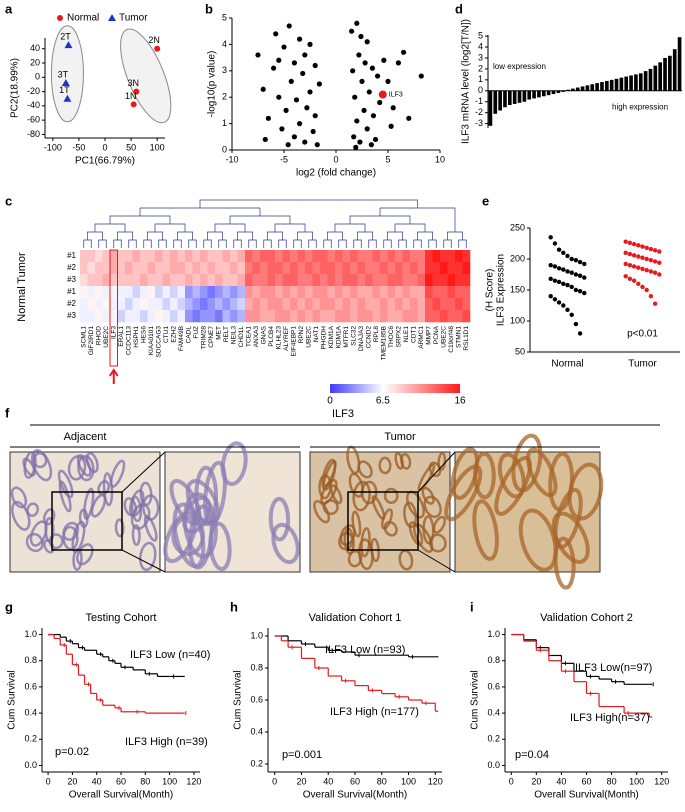 The width and height of the screenshot is (685, 812). Describe the element at coordinates (383, 343) in the screenshot. I see `gene-label: TMEM185B` at that location.